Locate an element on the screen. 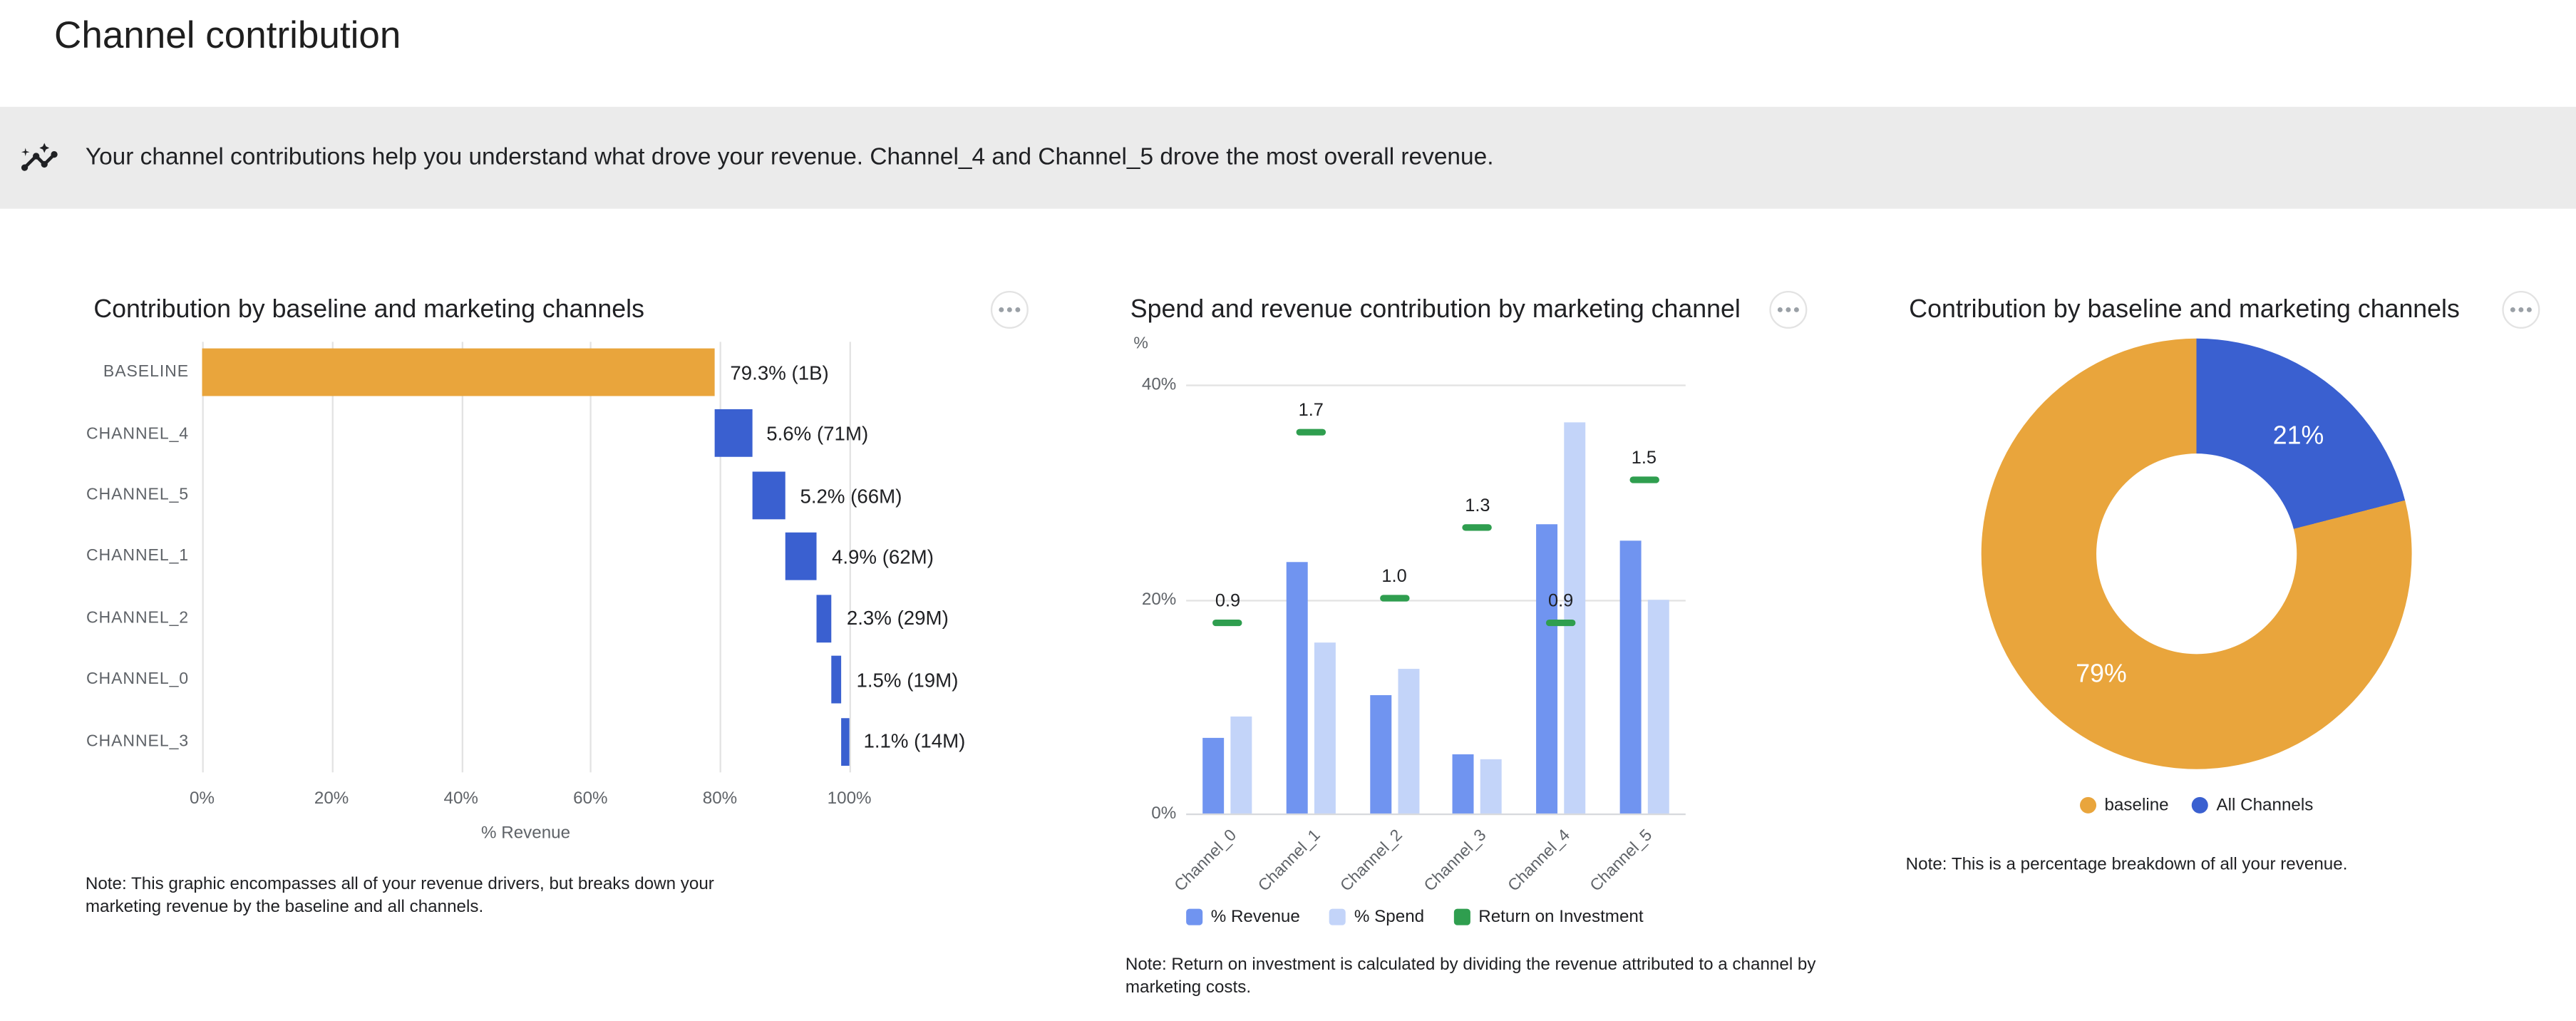  donut-hole is located at coordinates (2196, 554).